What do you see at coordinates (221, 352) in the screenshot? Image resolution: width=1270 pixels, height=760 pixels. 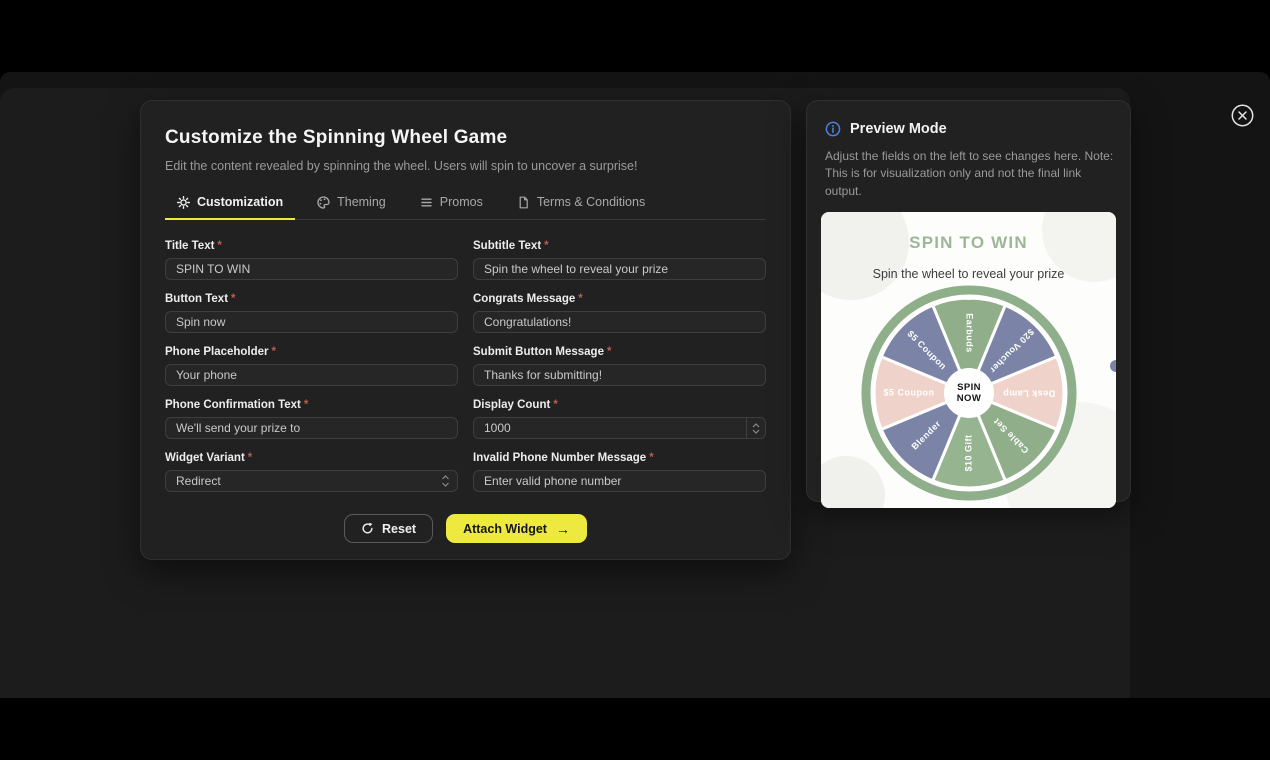 I see `field-label: Phone Placeholder *` at bounding box center [221, 352].